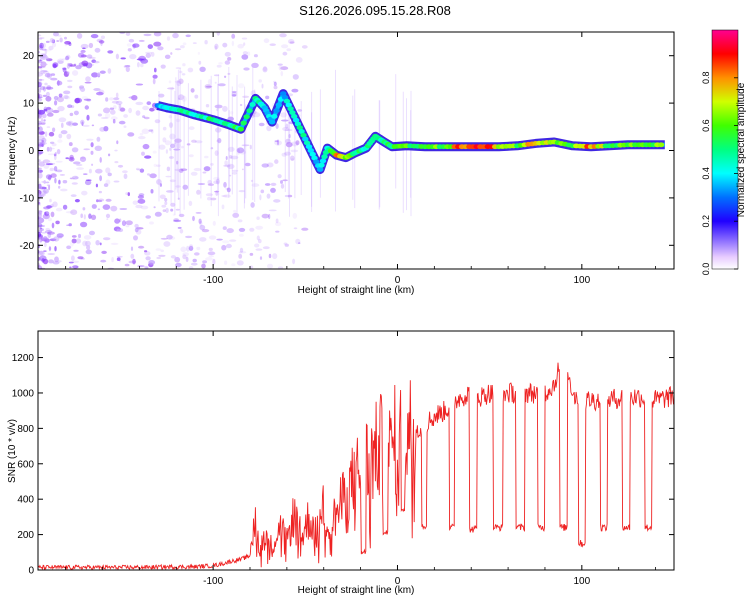 Image resolution: width=750 pixels, height=605 pixels. Describe the element at coordinates (25, 535) in the screenshot. I see `y-tick-label: 200` at that location.